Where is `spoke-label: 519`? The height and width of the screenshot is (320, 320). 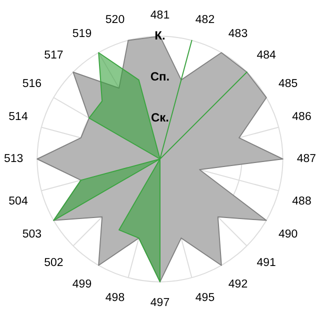 spoke-label: 519 is located at coordinates (82, 34).